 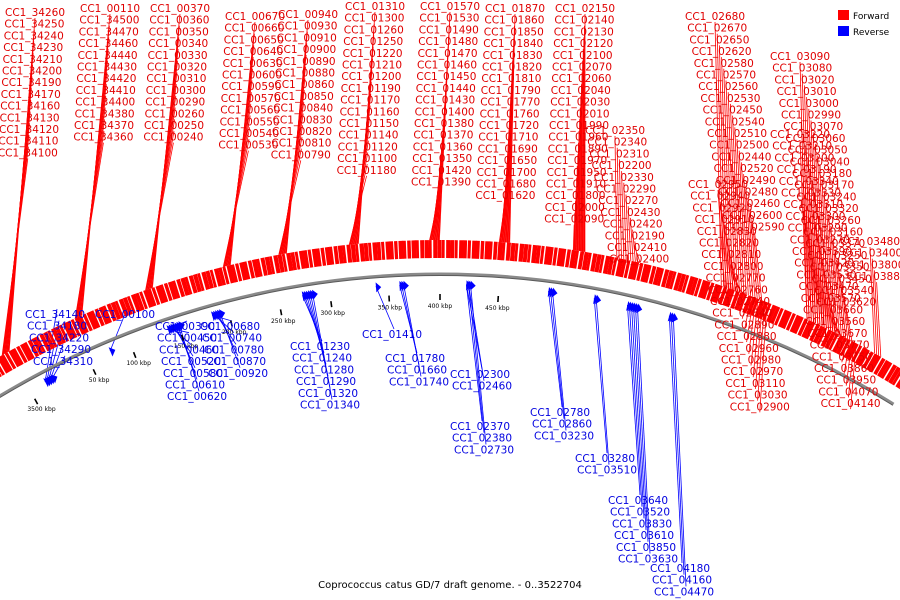 What do you see at coordinates (580, 103) in the screenshot?
I see `forward-gene-label: CC1_02030` at bounding box center [580, 103].